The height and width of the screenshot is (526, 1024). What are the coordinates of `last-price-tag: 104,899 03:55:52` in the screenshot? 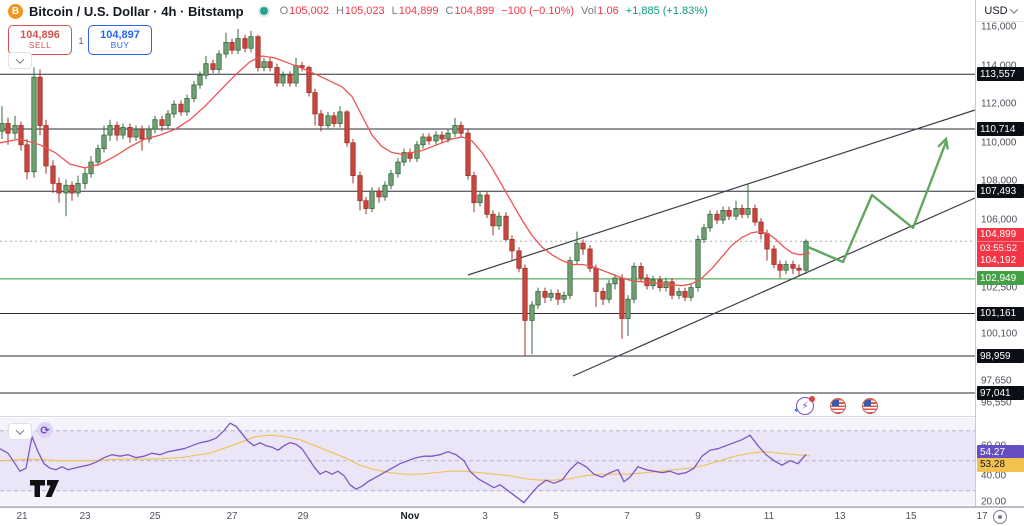 It's located at (1000, 241).